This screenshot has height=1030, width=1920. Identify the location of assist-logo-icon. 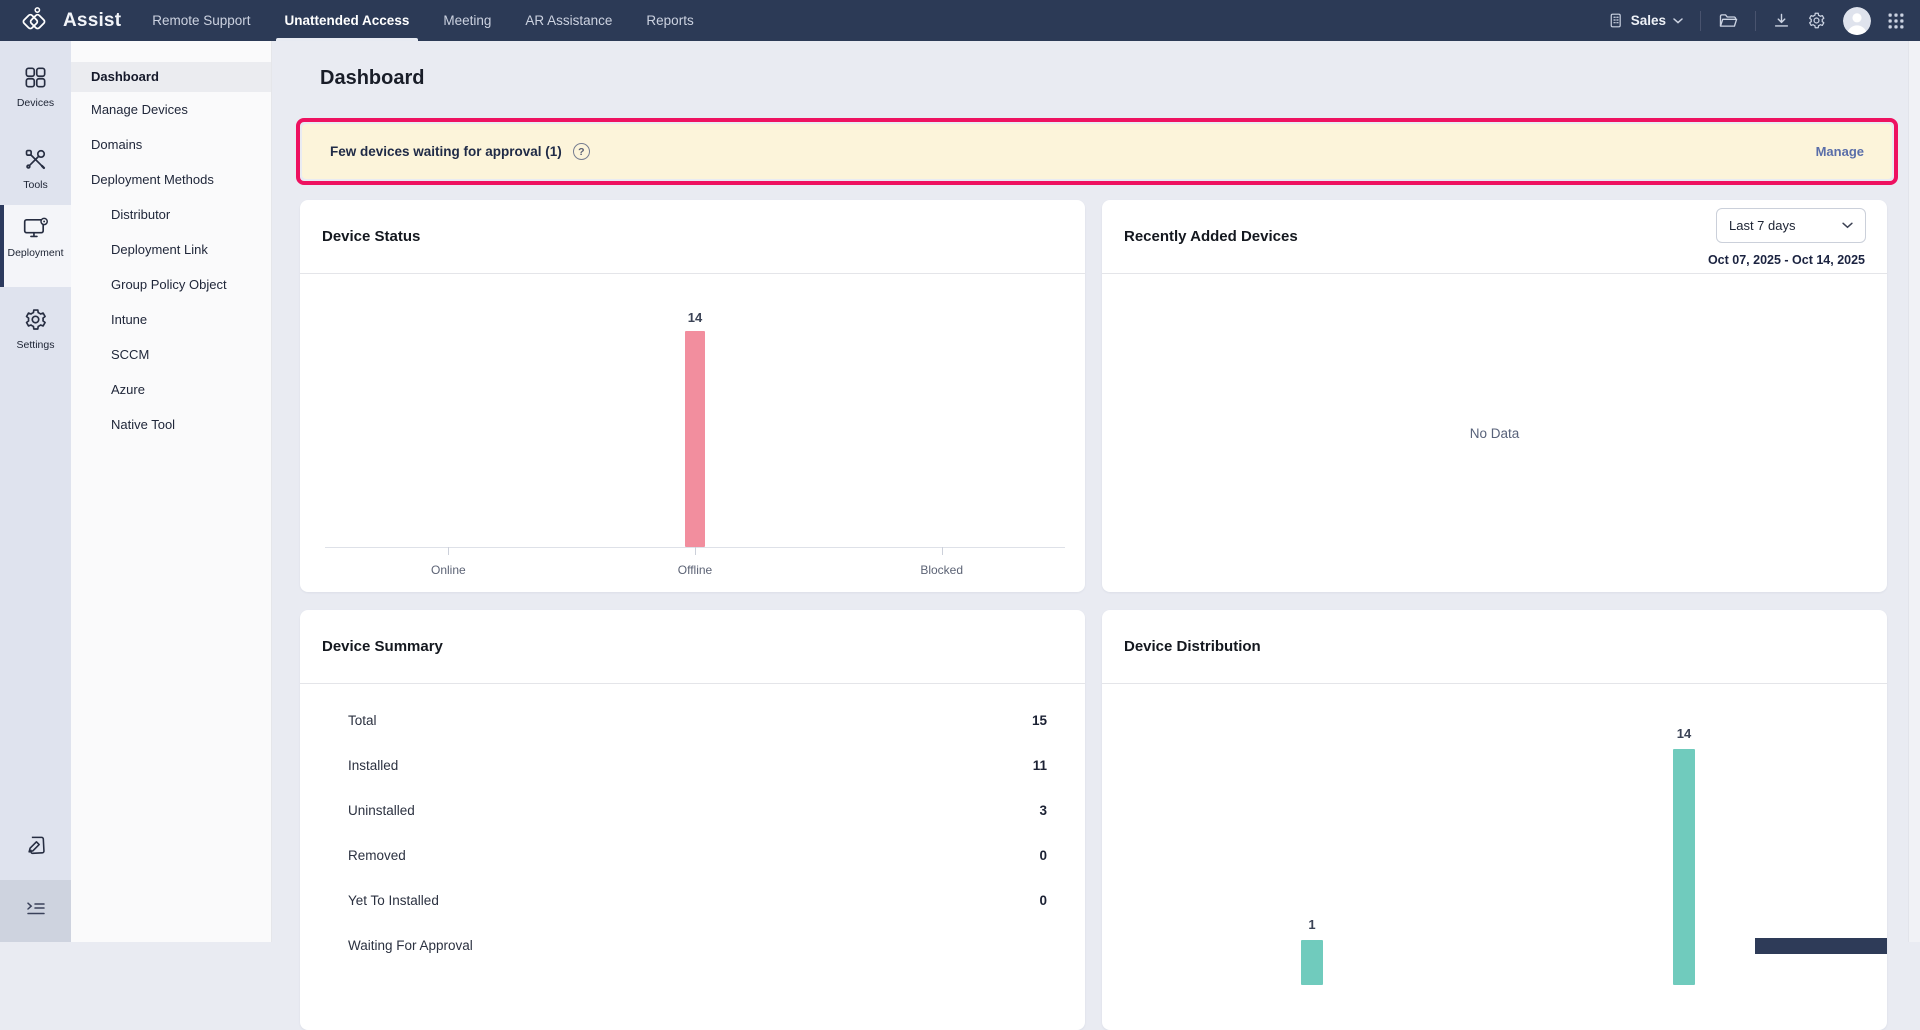
(36, 20).